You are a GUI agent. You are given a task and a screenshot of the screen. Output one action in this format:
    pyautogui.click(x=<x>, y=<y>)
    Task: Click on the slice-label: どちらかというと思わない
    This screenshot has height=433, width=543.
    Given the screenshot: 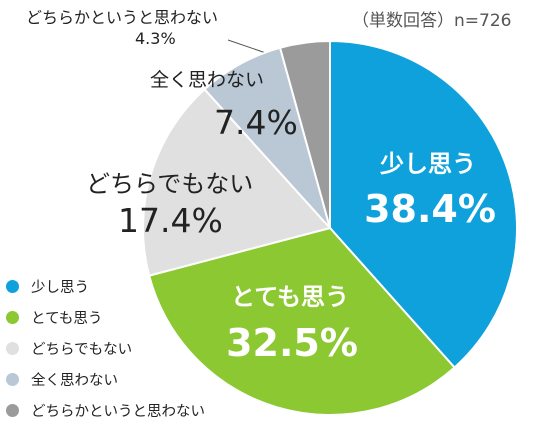 What is the action you would take?
    pyautogui.click(x=122, y=17)
    